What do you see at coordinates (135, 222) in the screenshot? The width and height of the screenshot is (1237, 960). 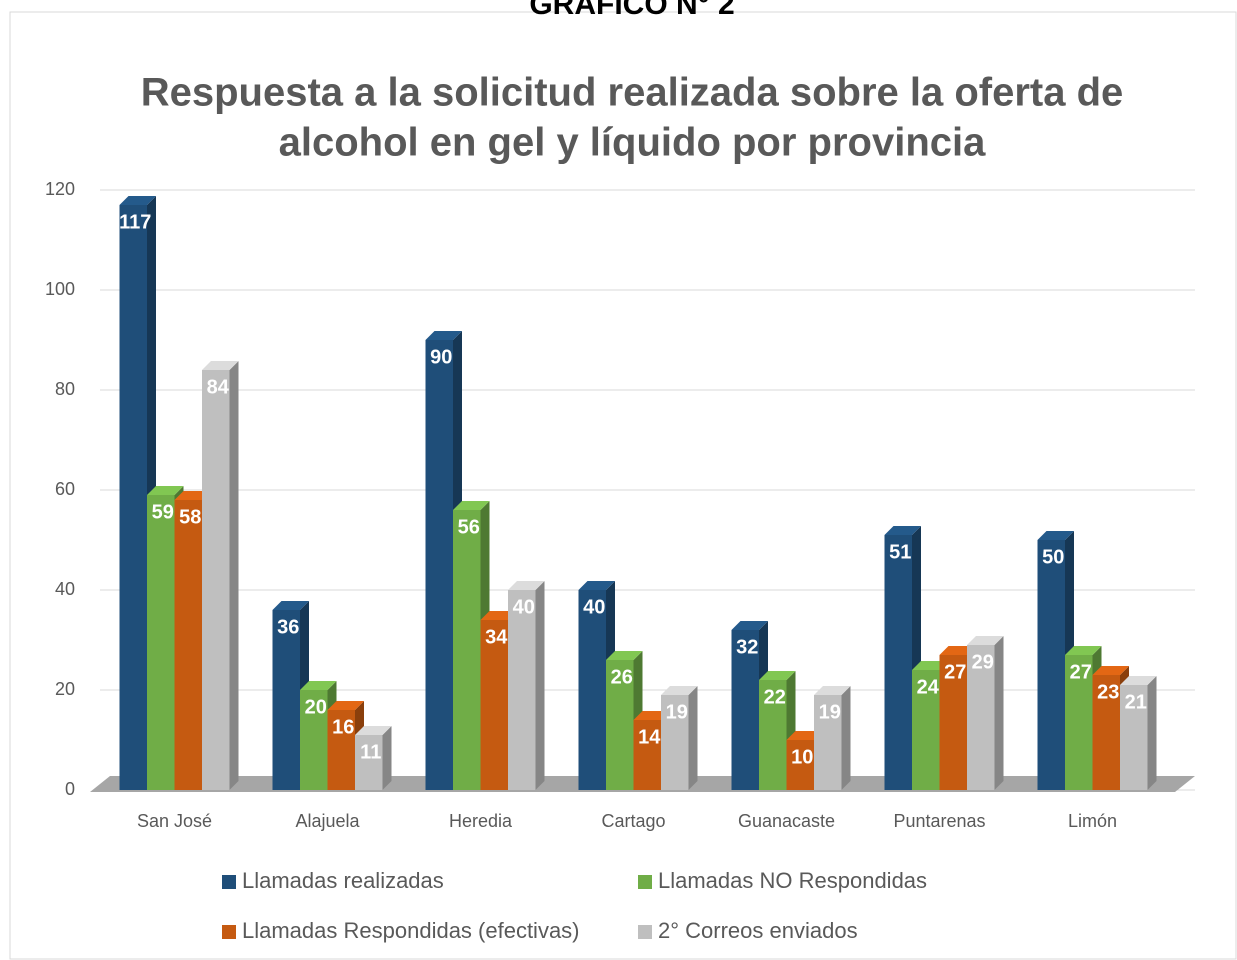 I see `data-label: 117` at bounding box center [135, 222].